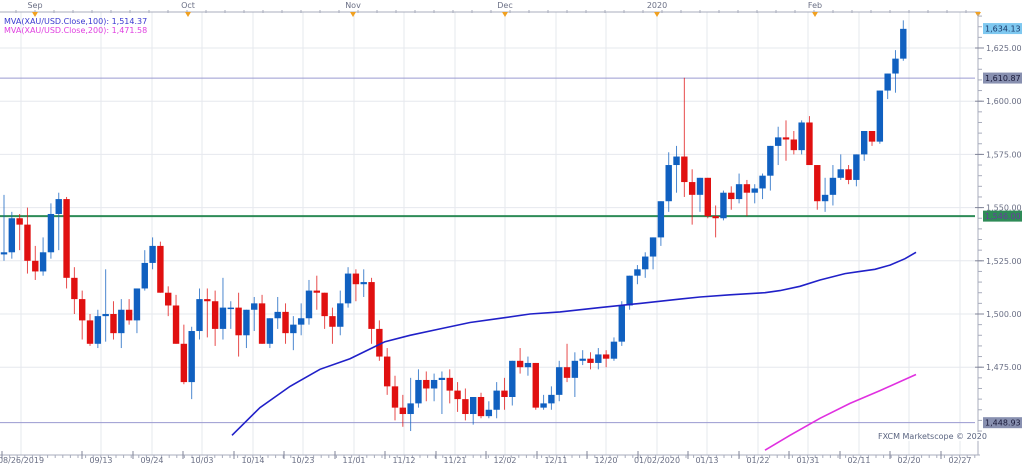  I want to click on bottom-axis-label: 01/22, so click(757, 460).